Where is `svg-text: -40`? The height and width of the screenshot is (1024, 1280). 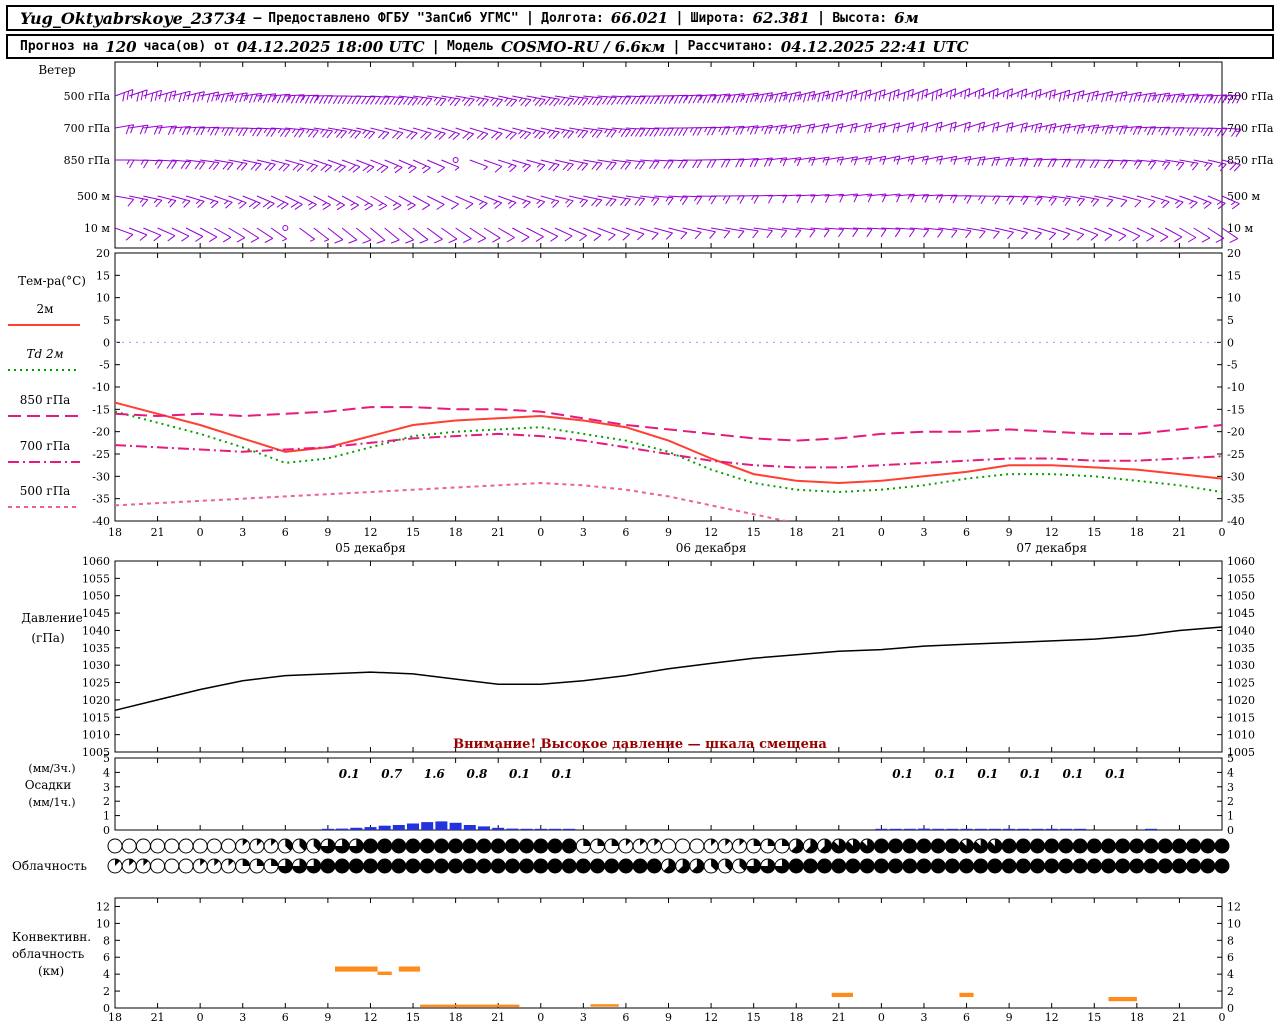
svg-text: -40 is located at coordinates (1236, 521).